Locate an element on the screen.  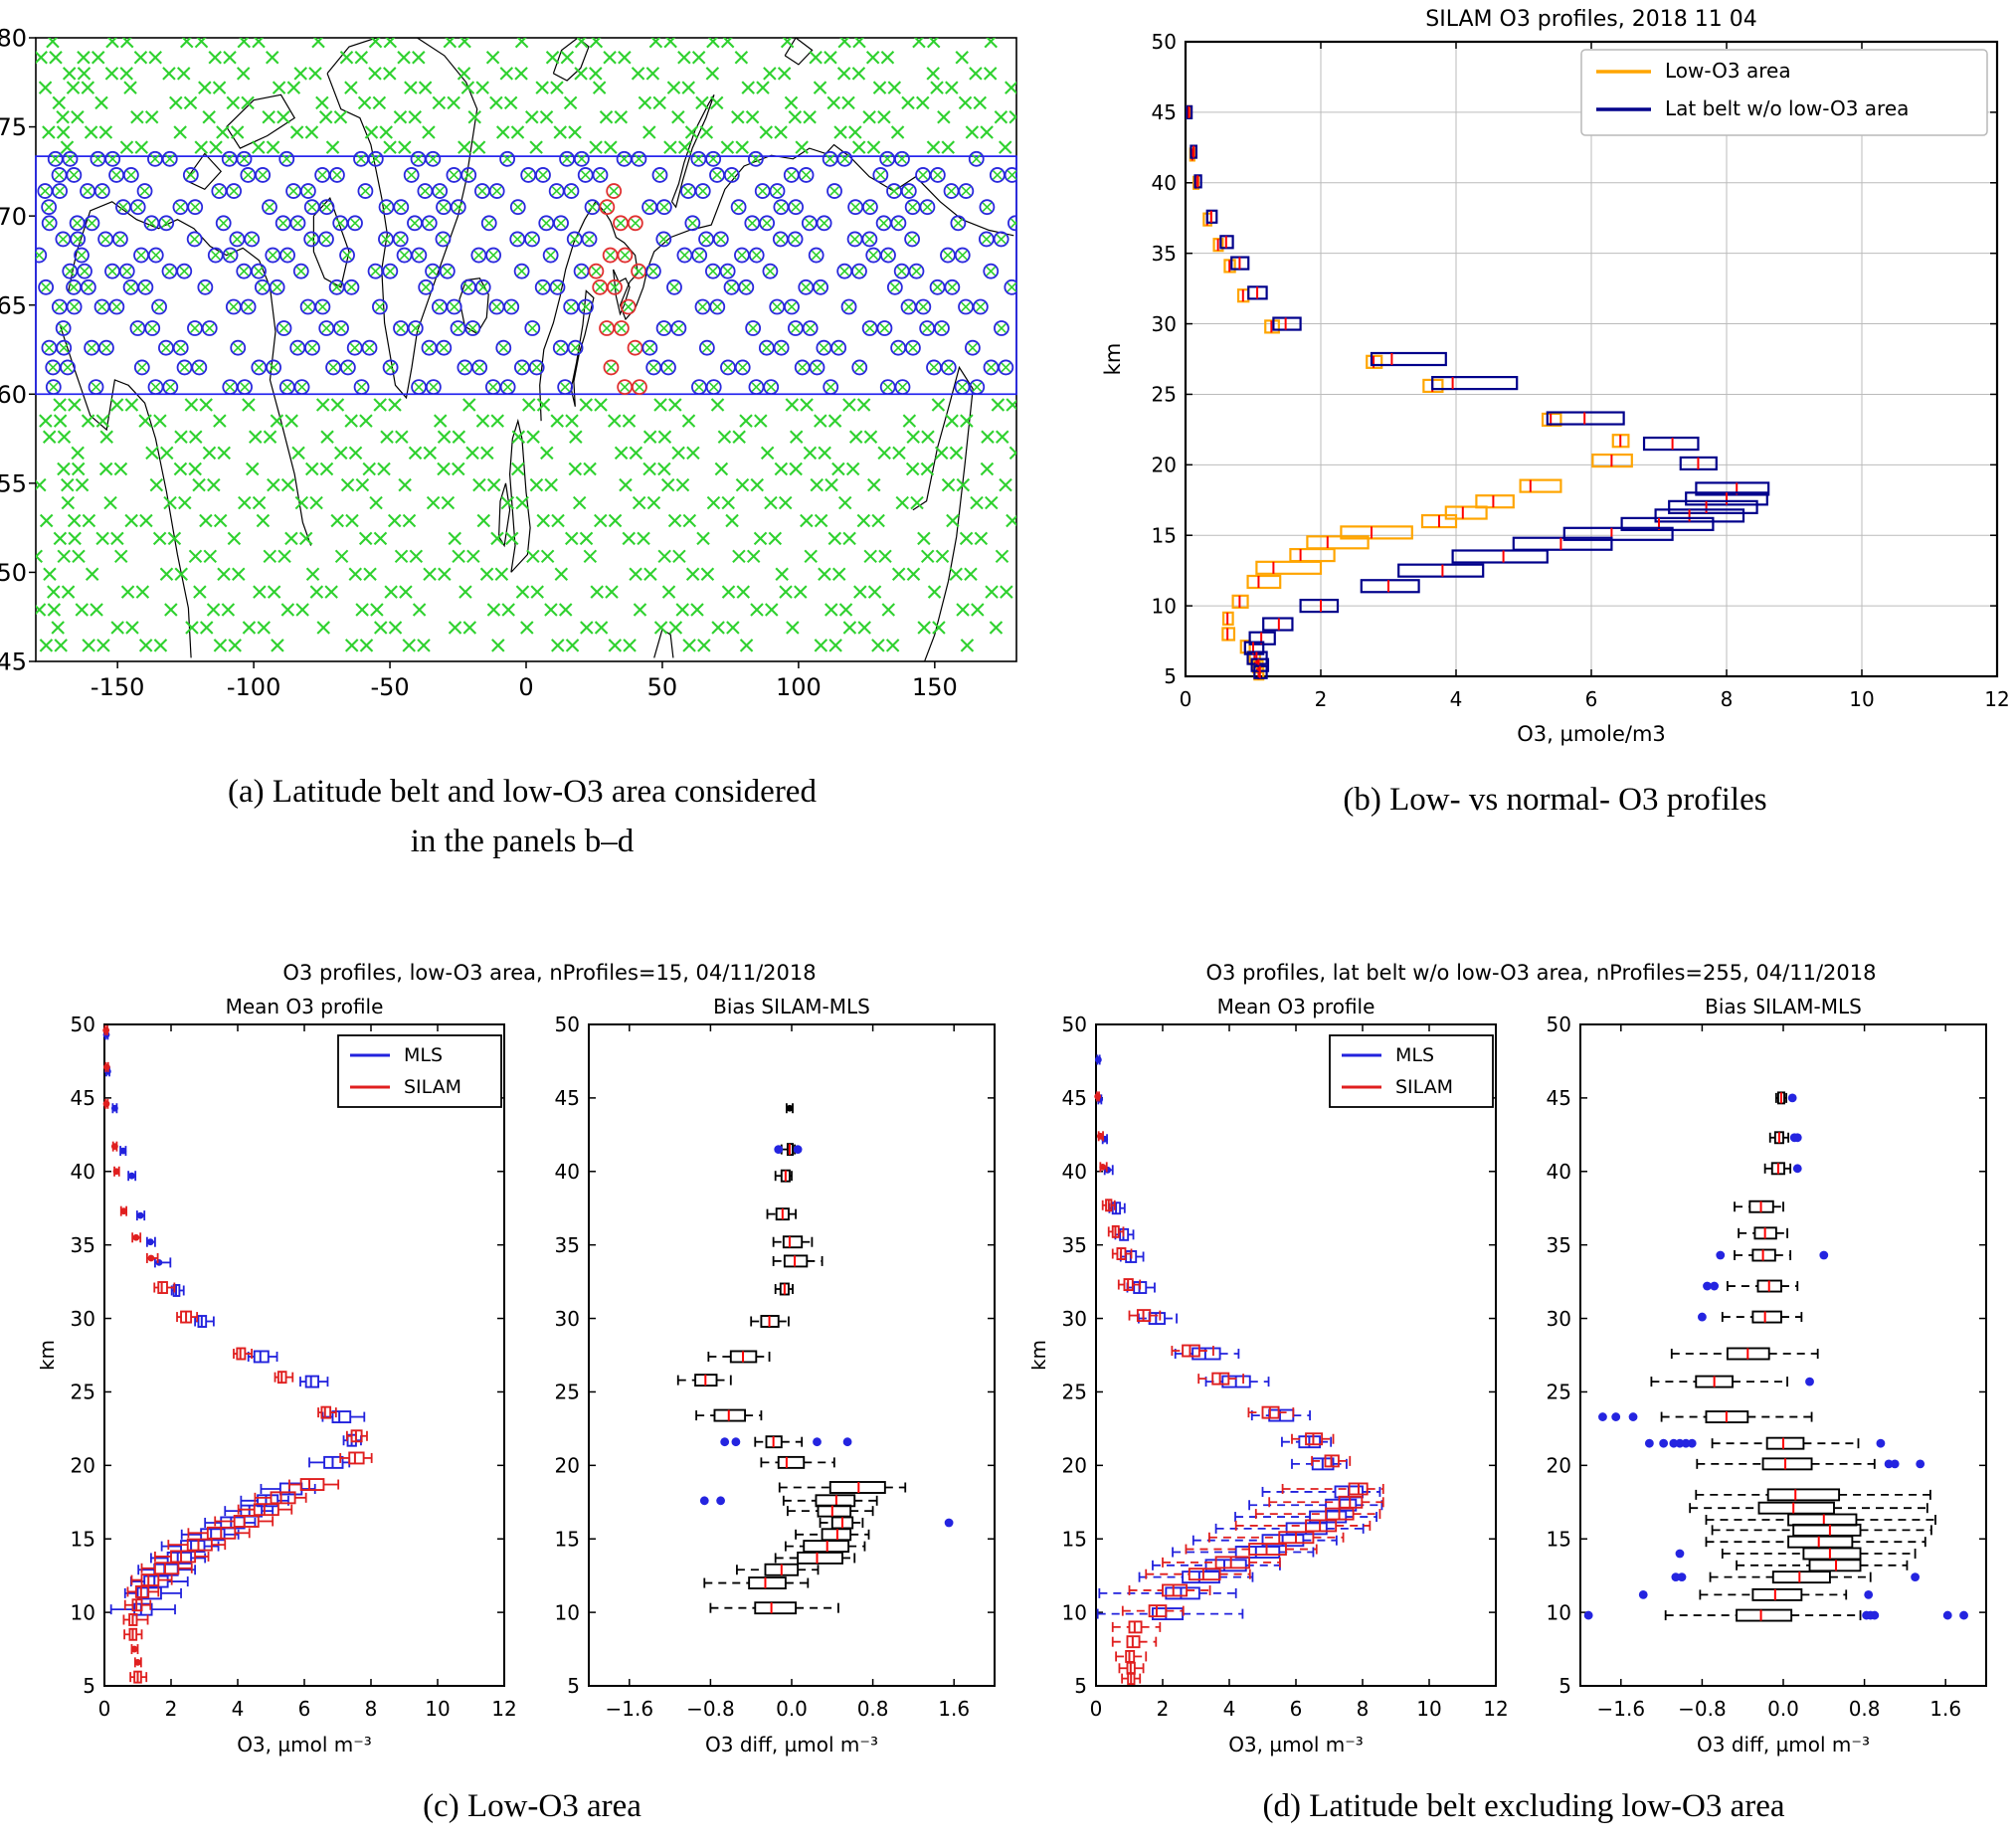
bias-subplot-title: Bias SILAM-MLS is located at coordinates (791, 1006).